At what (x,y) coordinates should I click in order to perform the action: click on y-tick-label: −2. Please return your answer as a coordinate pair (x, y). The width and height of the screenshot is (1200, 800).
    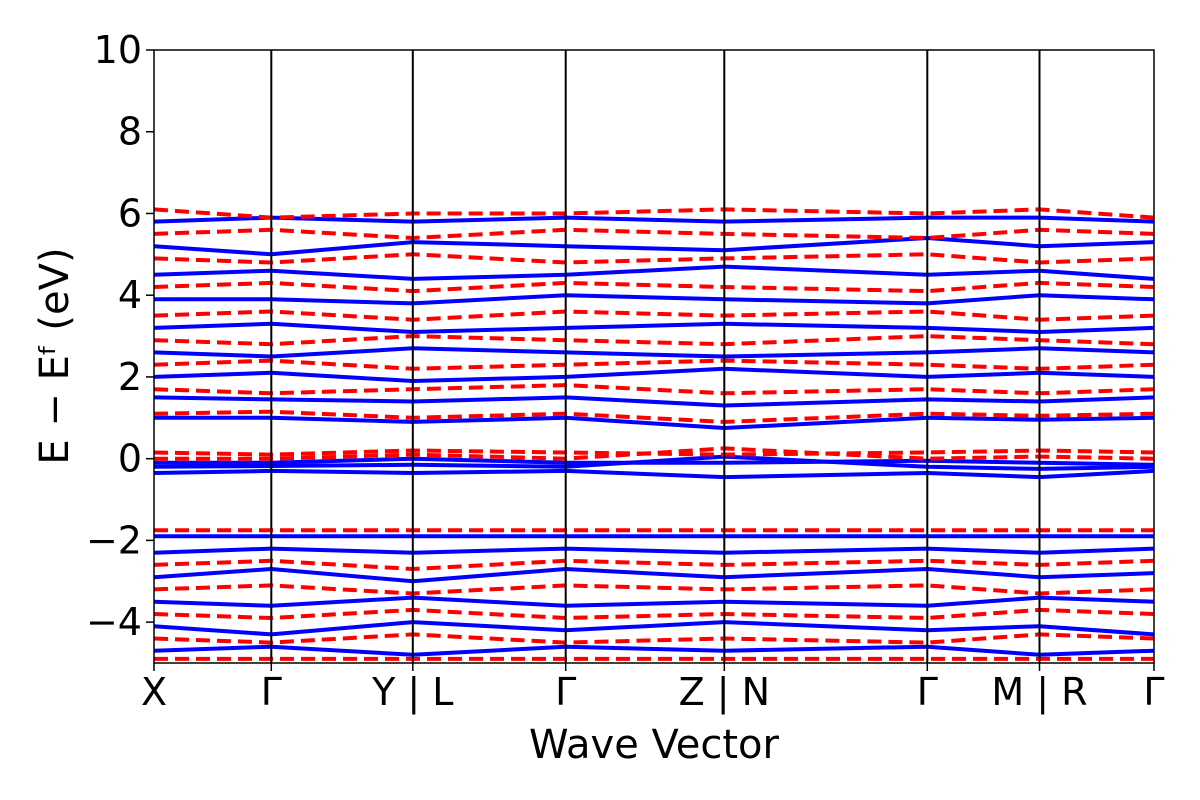
    Looking at the image, I should click on (114, 540).